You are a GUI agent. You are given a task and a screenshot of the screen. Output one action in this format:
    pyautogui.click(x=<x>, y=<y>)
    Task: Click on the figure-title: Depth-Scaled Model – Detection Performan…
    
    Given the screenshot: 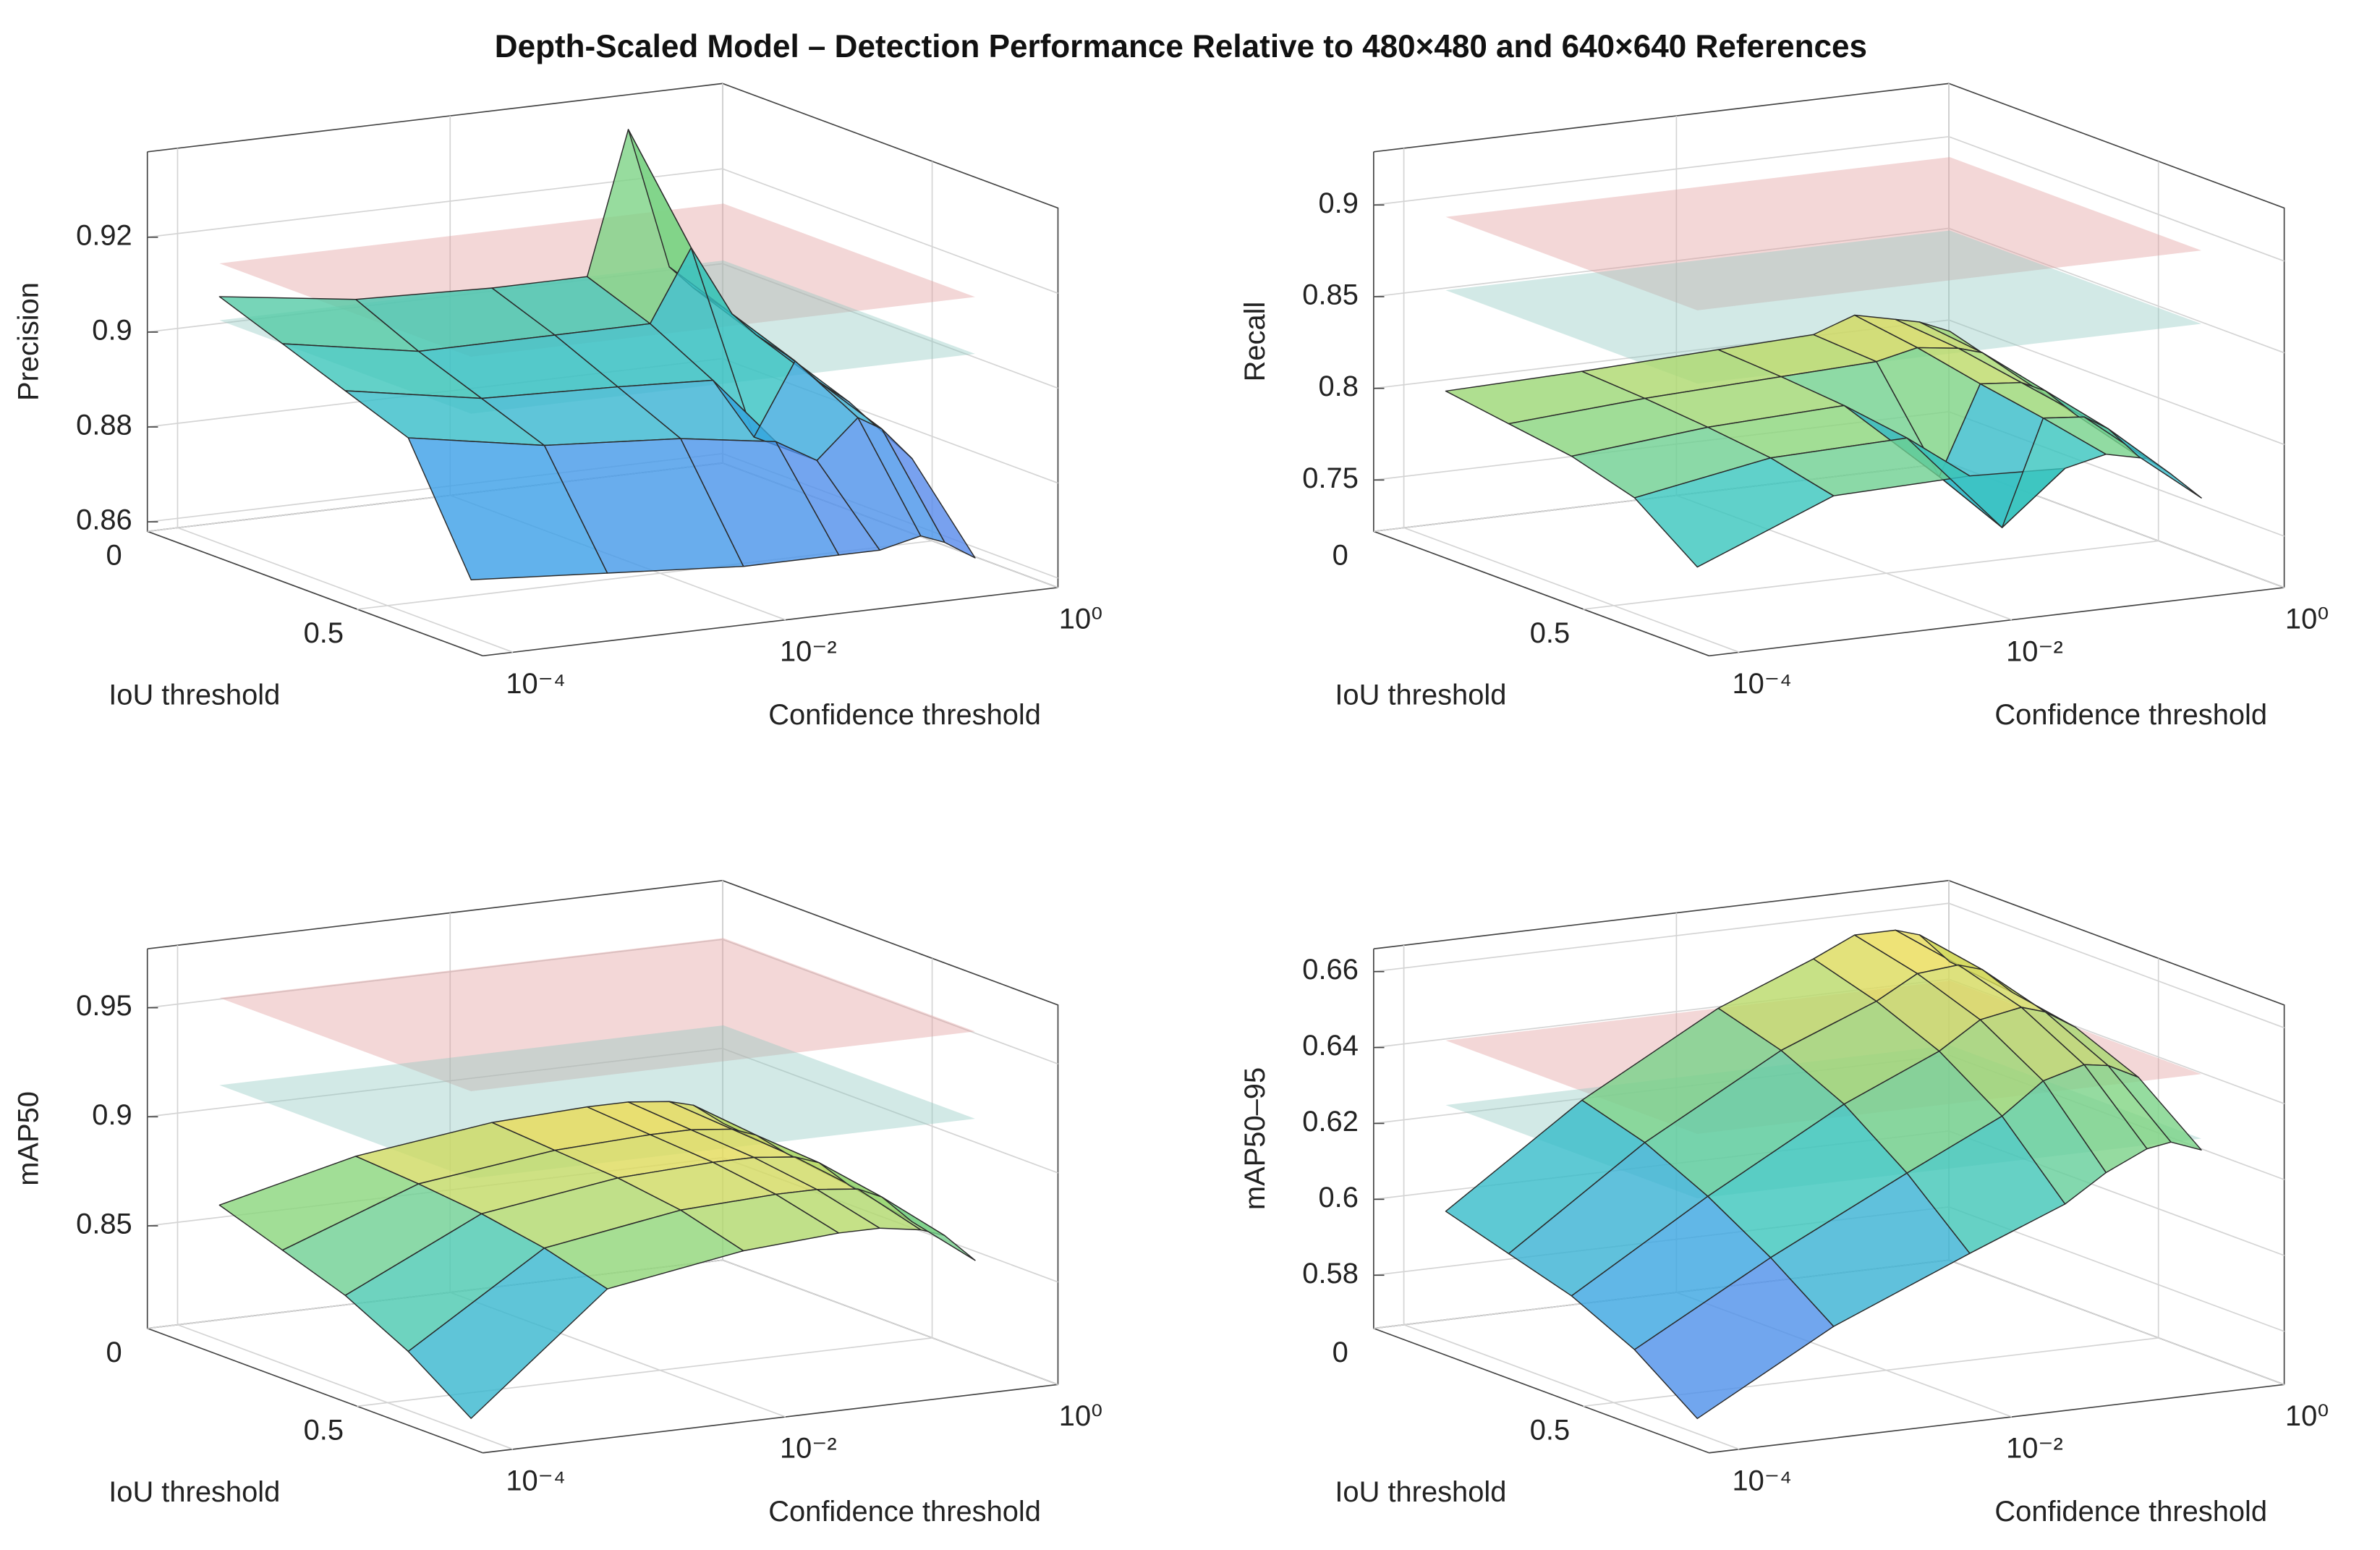 What is the action you would take?
    pyautogui.click(x=1181, y=46)
    